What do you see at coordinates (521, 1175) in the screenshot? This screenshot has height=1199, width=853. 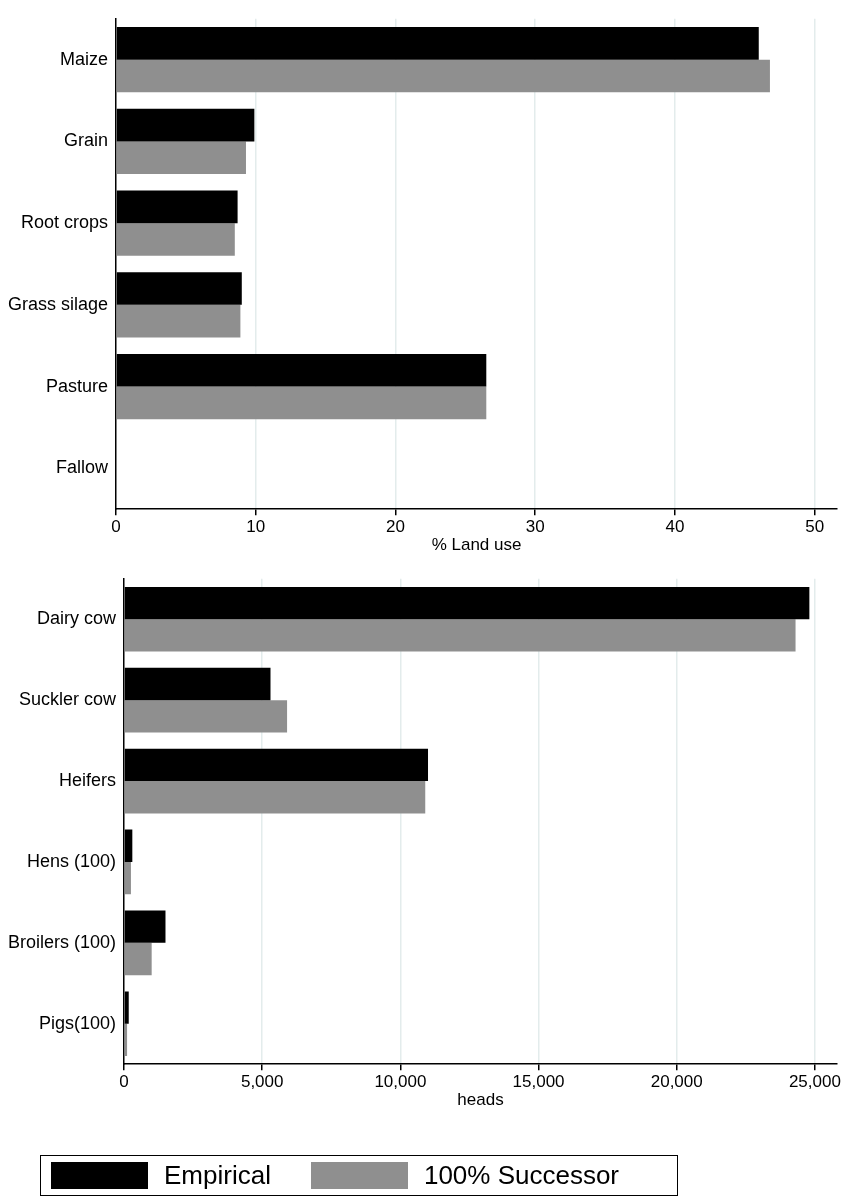 I see `legend-label: 100% Successor` at bounding box center [521, 1175].